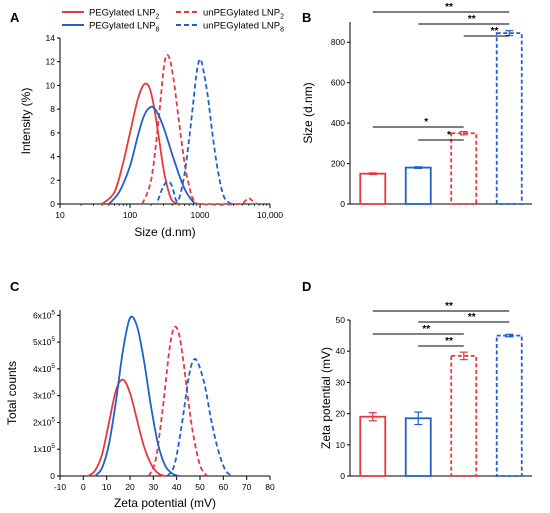 This screenshot has height=513, width=550. What do you see at coordinates (165, 503) in the screenshot?
I see `x-axis-title: Zeta potential (mV)` at bounding box center [165, 503].